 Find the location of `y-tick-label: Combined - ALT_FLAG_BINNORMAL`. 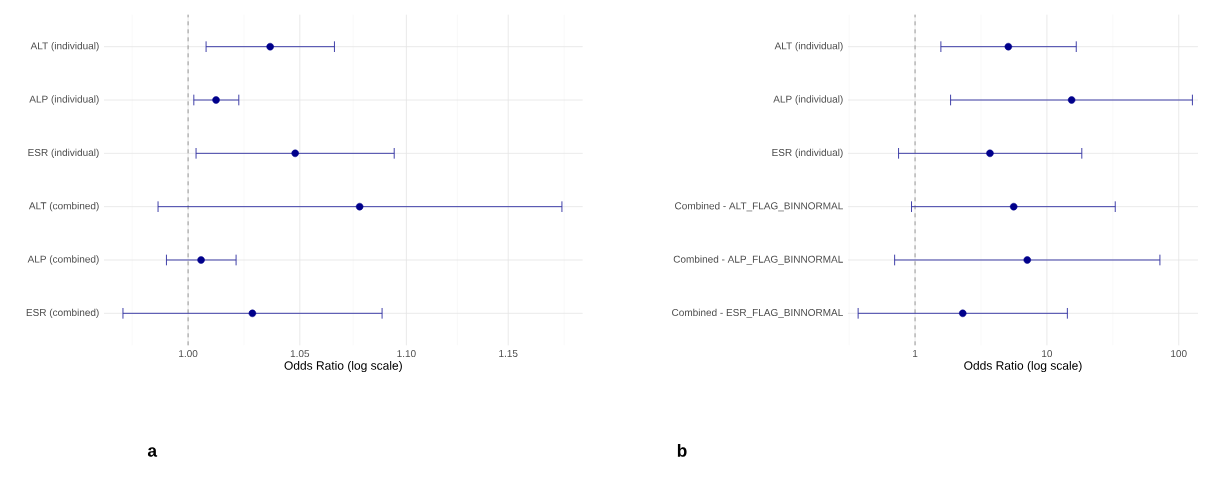

y-tick-label: Combined - ALT_FLAG_BINNORMAL is located at coordinates (759, 207).